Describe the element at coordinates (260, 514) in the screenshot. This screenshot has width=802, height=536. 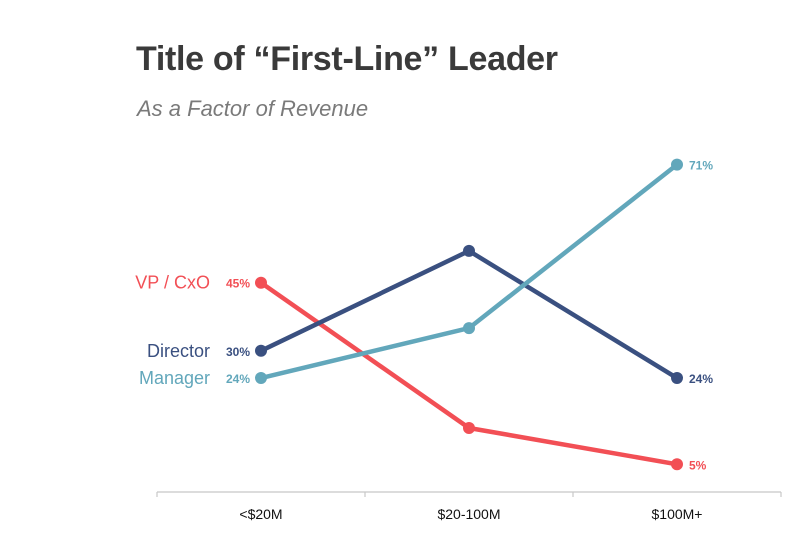
I see `x-tick-label: <$20M` at that location.